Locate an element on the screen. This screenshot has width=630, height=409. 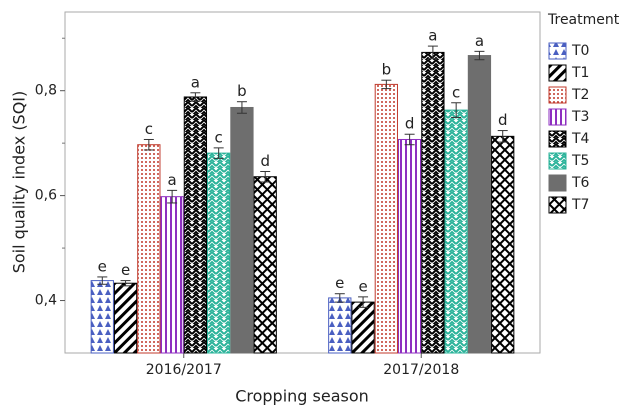
legend-label: T4 is located at coordinates (580, 139).